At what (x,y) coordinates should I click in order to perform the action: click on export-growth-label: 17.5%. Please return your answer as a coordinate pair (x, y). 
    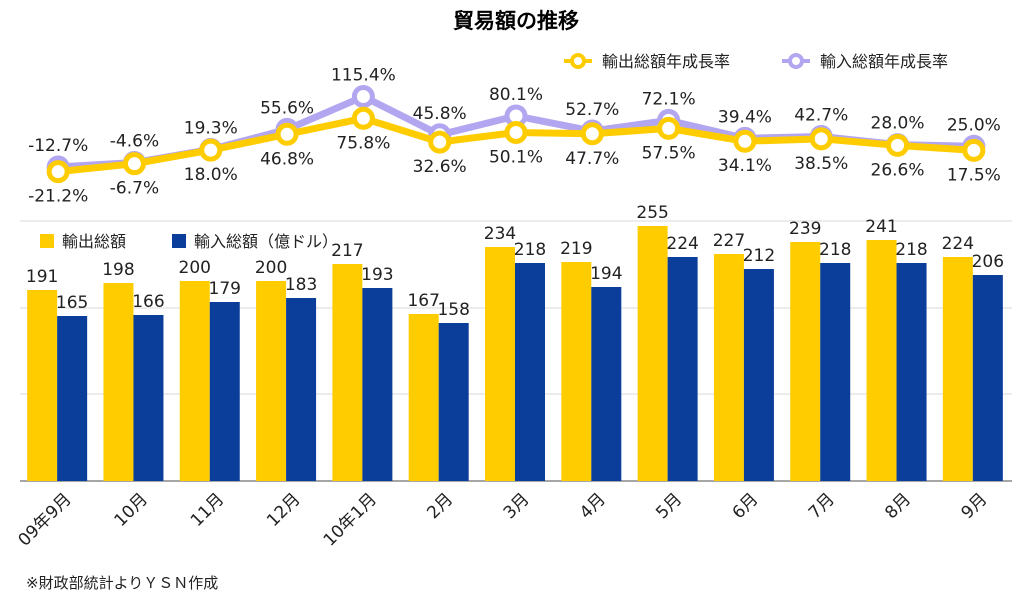
    Looking at the image, I should click on (974, 175).